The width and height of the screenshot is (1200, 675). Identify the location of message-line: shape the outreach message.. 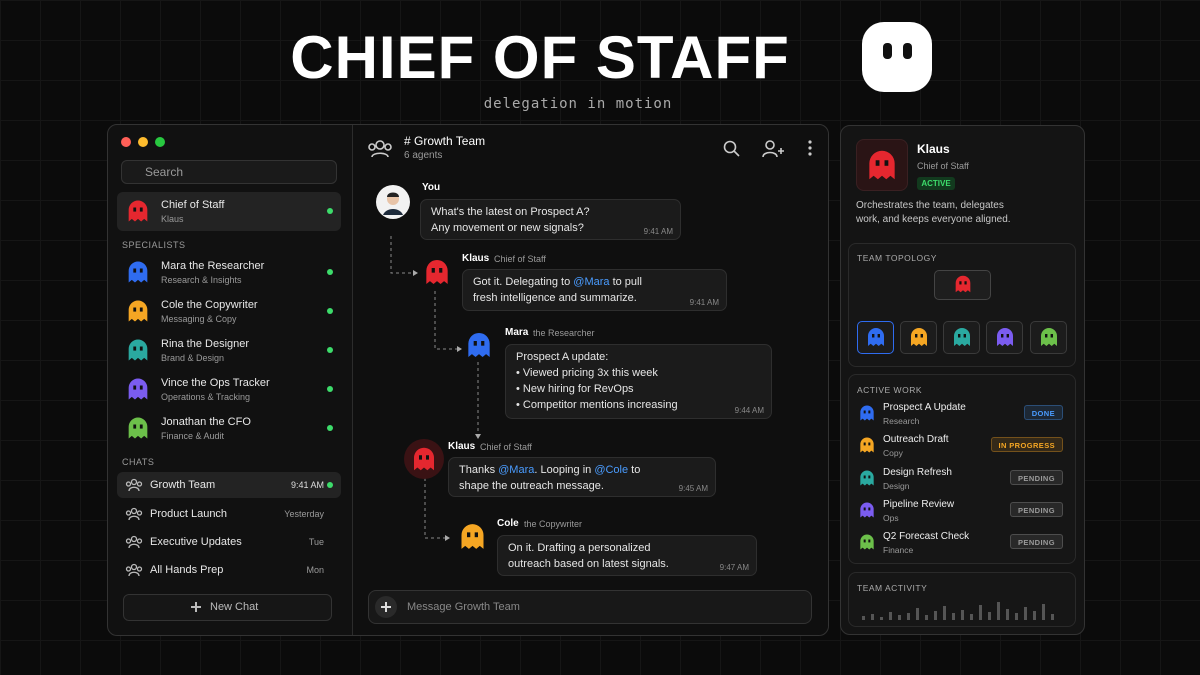
(531, 486).